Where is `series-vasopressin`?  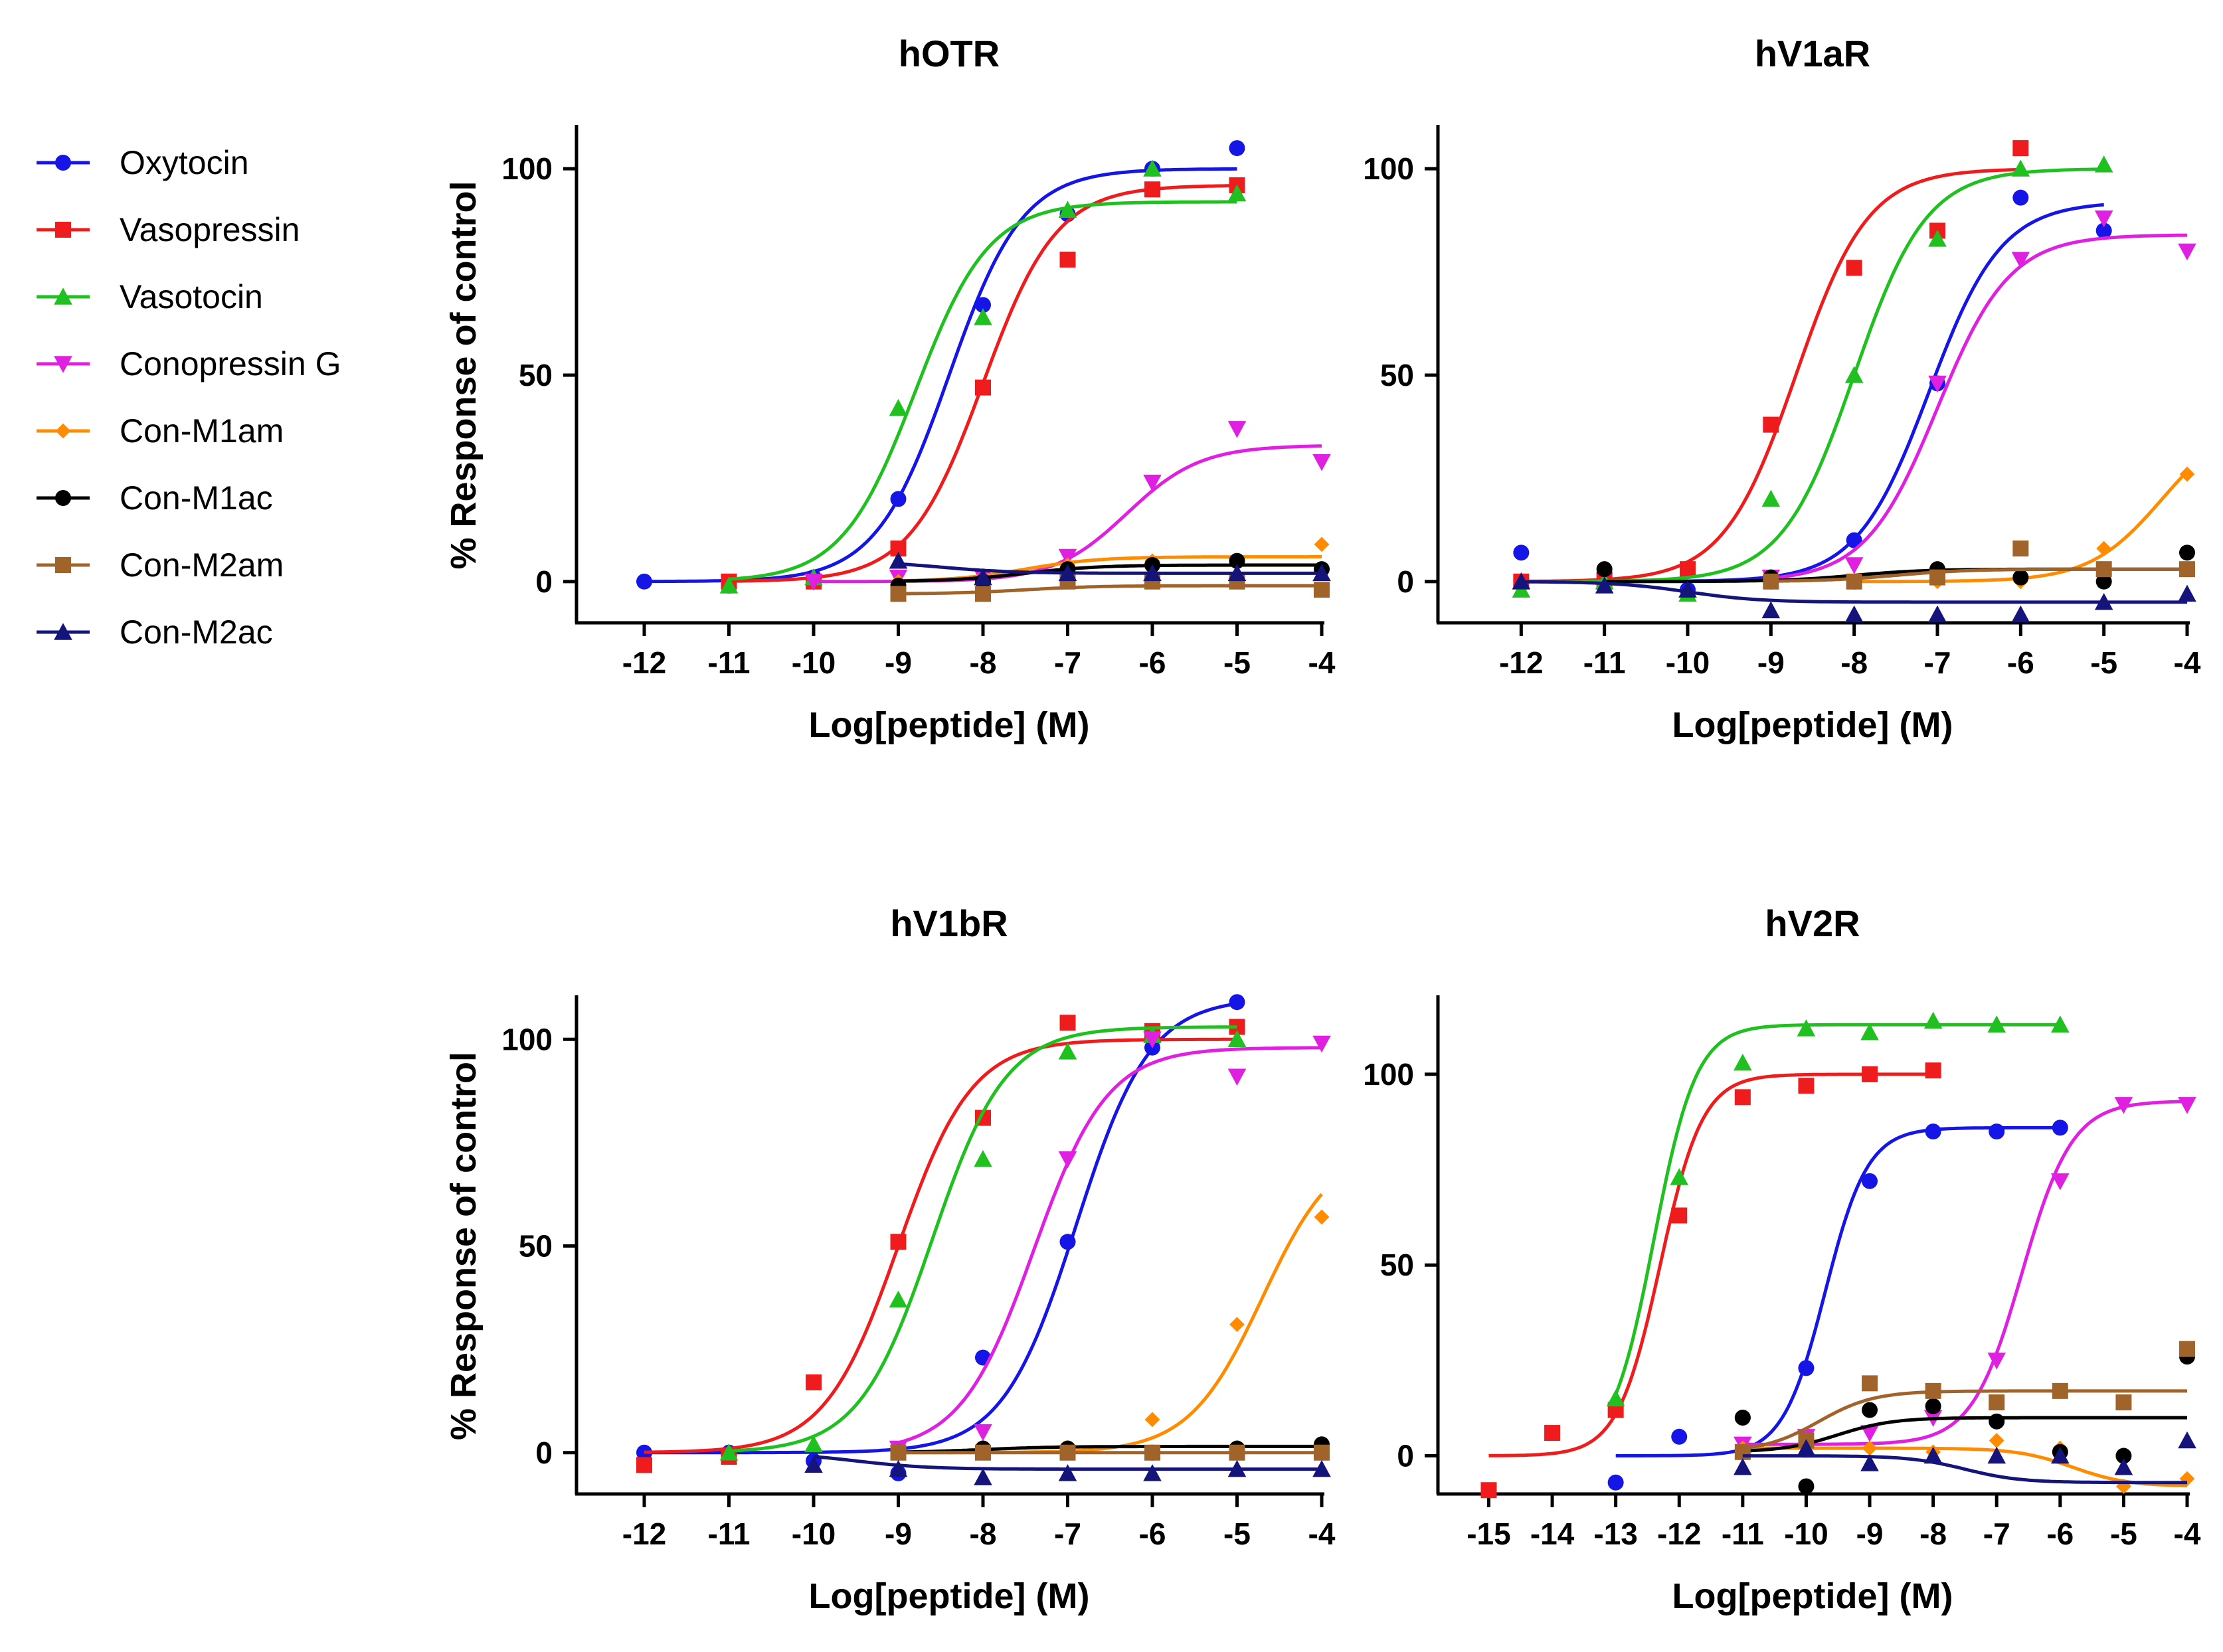 series-vasopressin is located at coordinates (941, 1244).